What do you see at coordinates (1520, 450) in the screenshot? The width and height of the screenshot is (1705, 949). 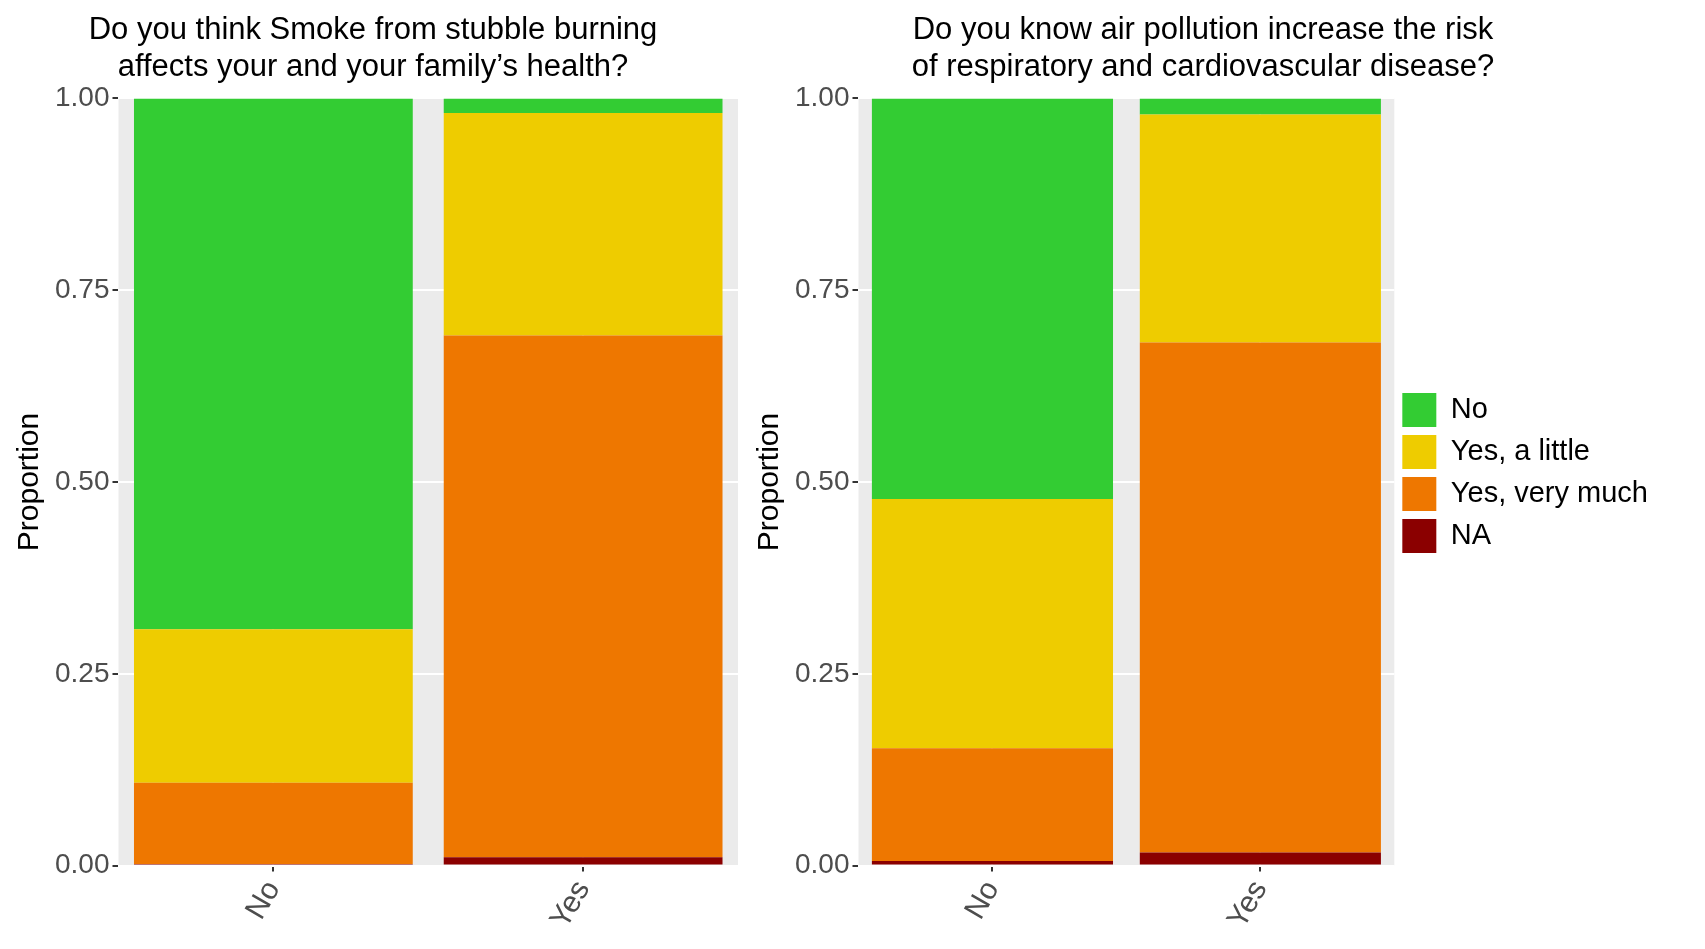 I see `legend-label: Yes, a little` at bounding box center [1520, 450].